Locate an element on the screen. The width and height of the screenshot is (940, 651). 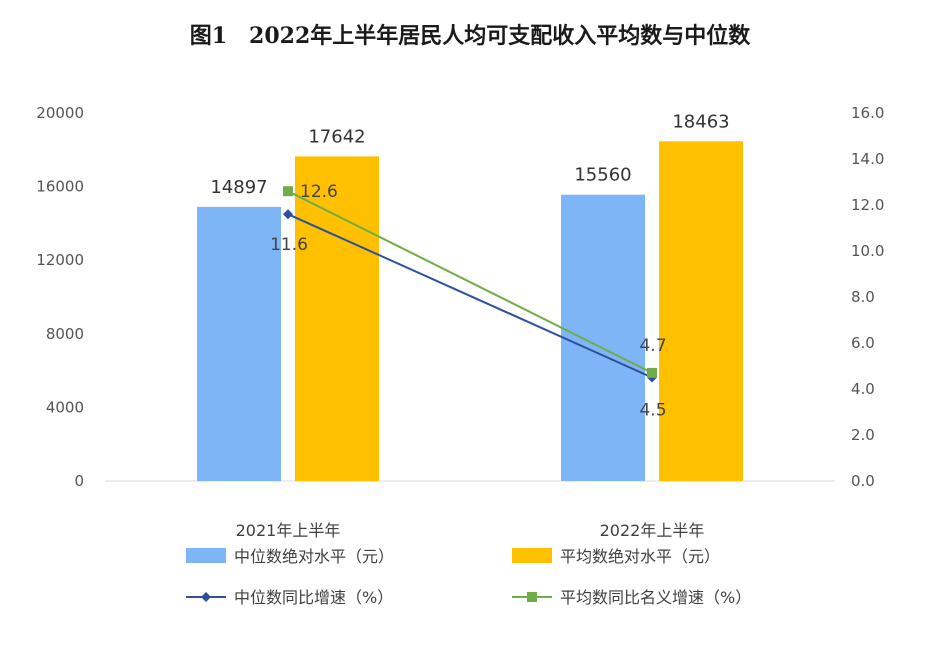
line-value-label: 4.7 is located at coordinates (652, 346).